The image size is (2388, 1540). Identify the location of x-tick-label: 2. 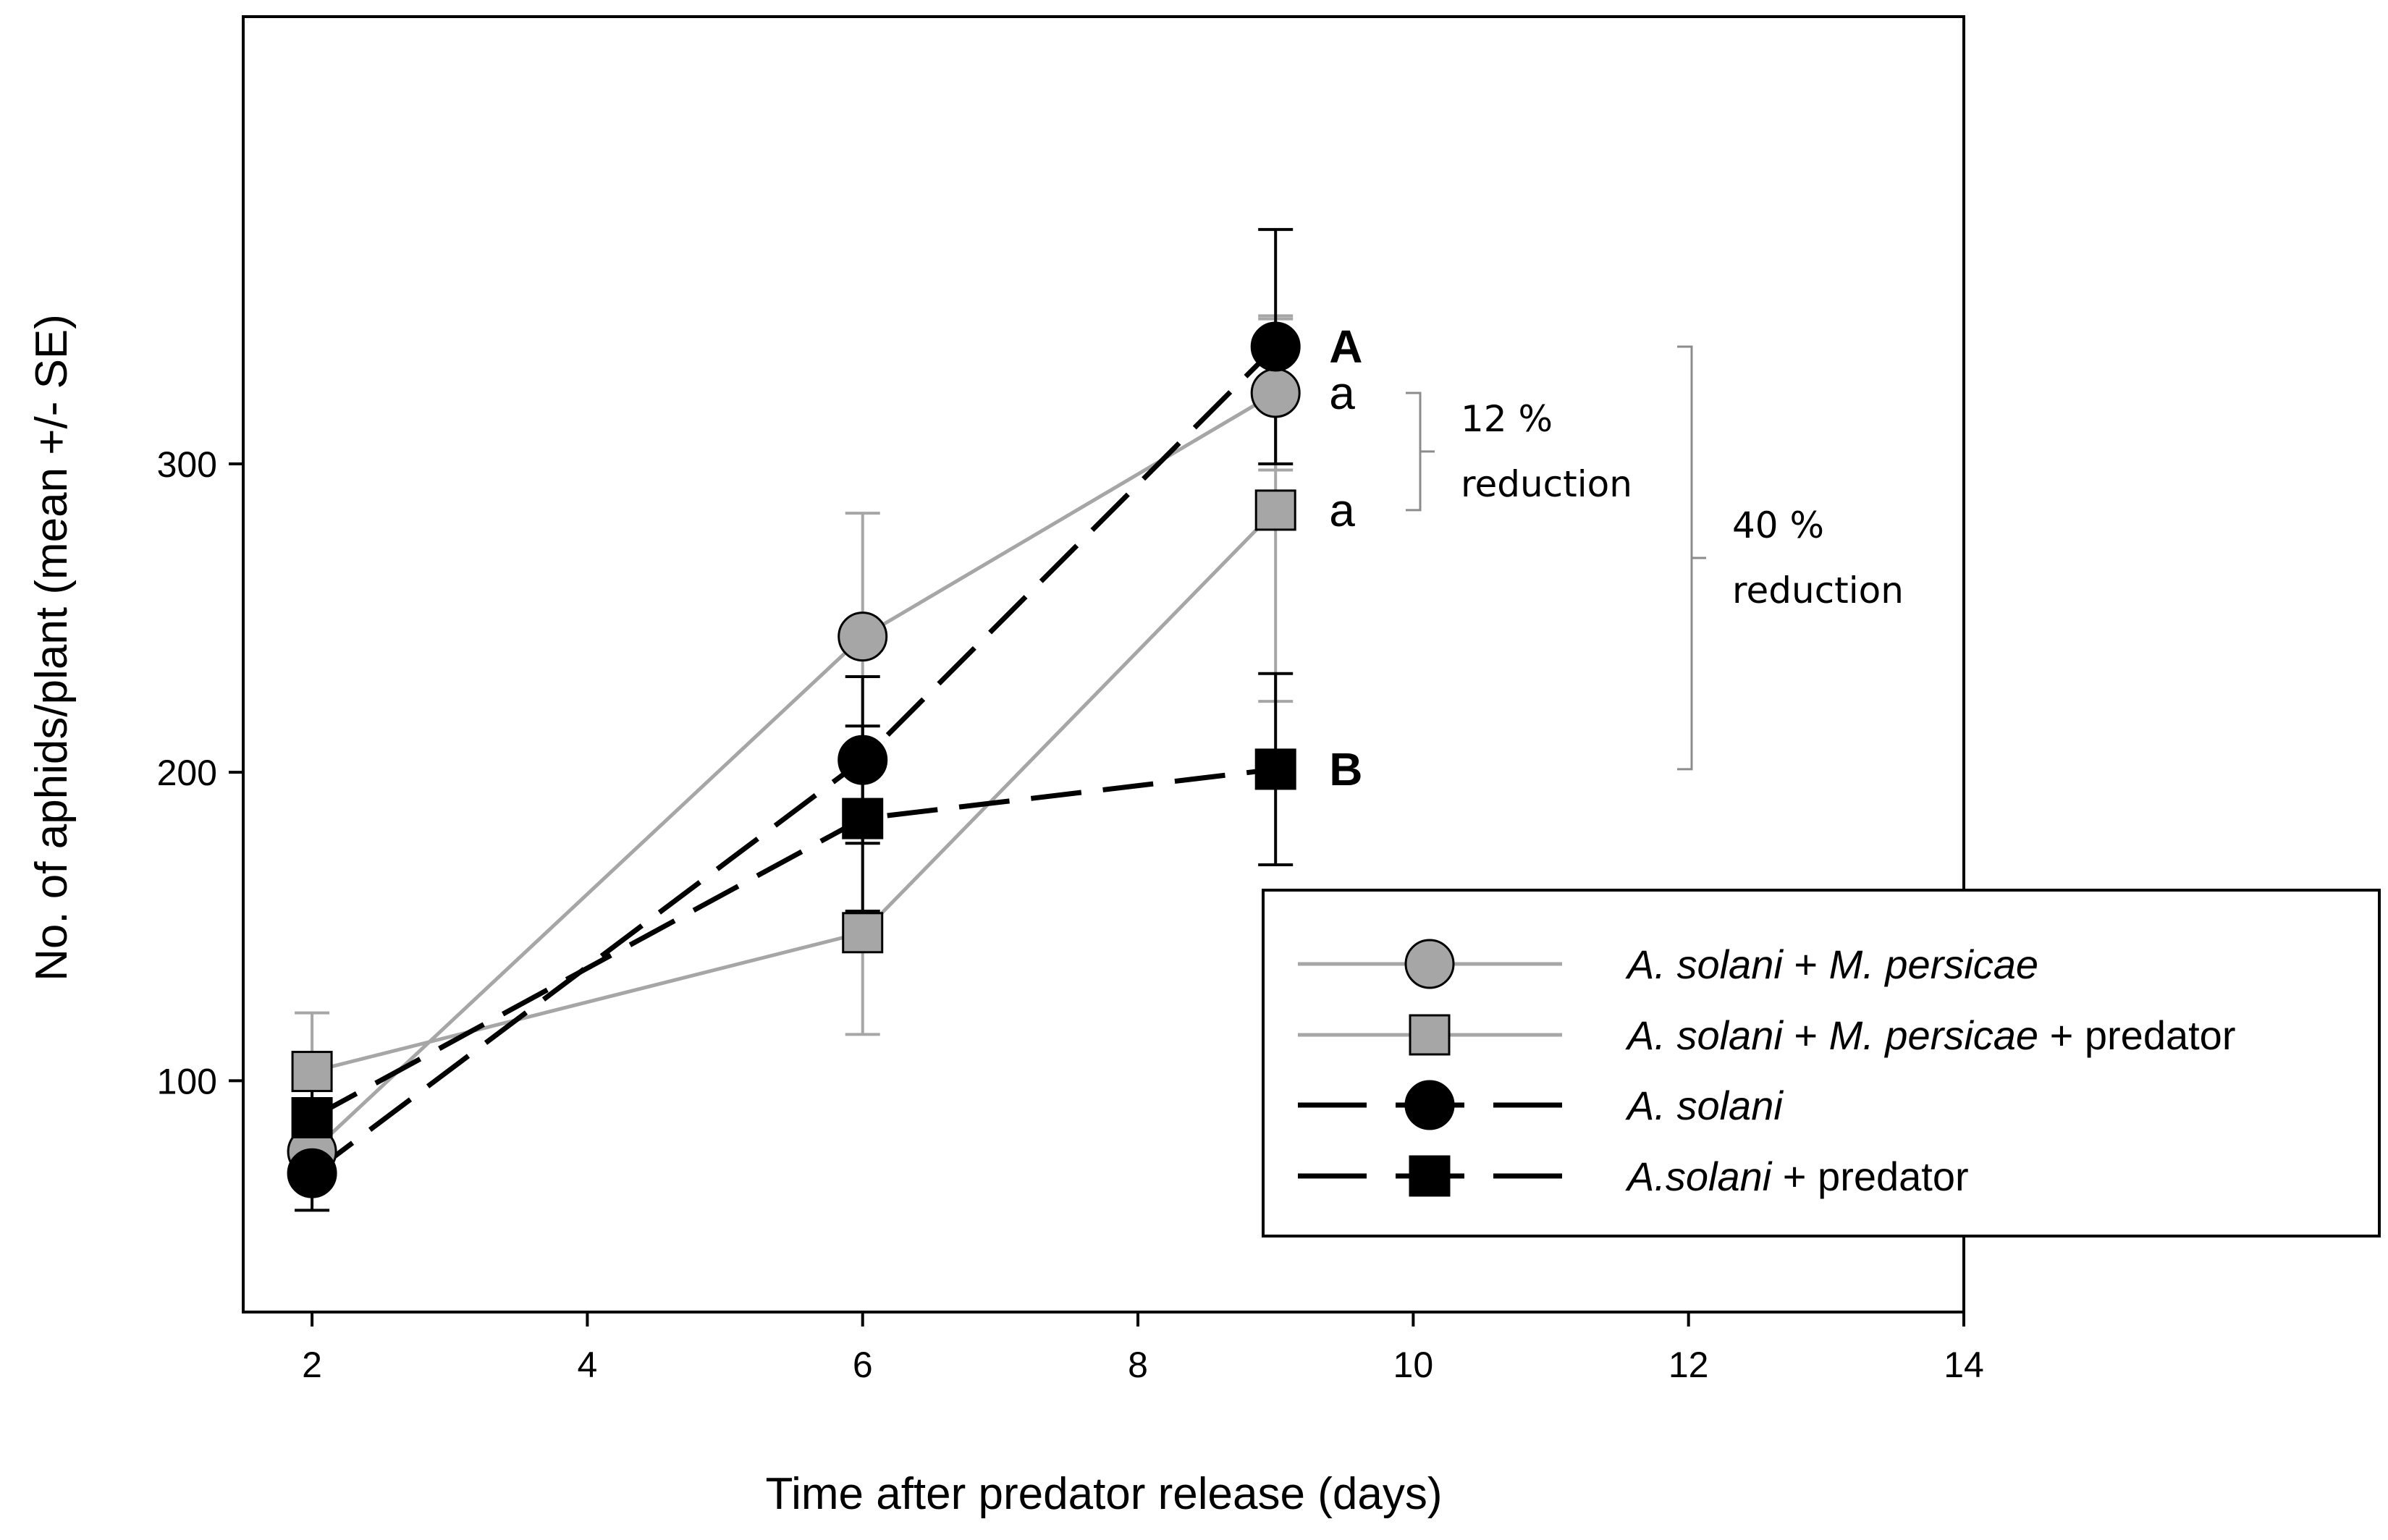
(312, 1365).